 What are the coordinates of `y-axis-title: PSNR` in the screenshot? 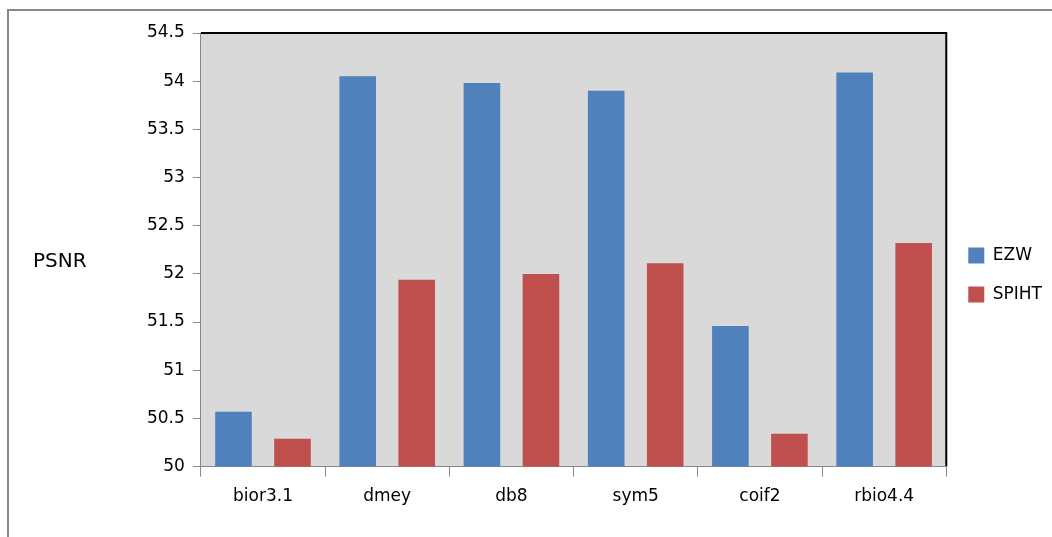 It's located at (60, 260).